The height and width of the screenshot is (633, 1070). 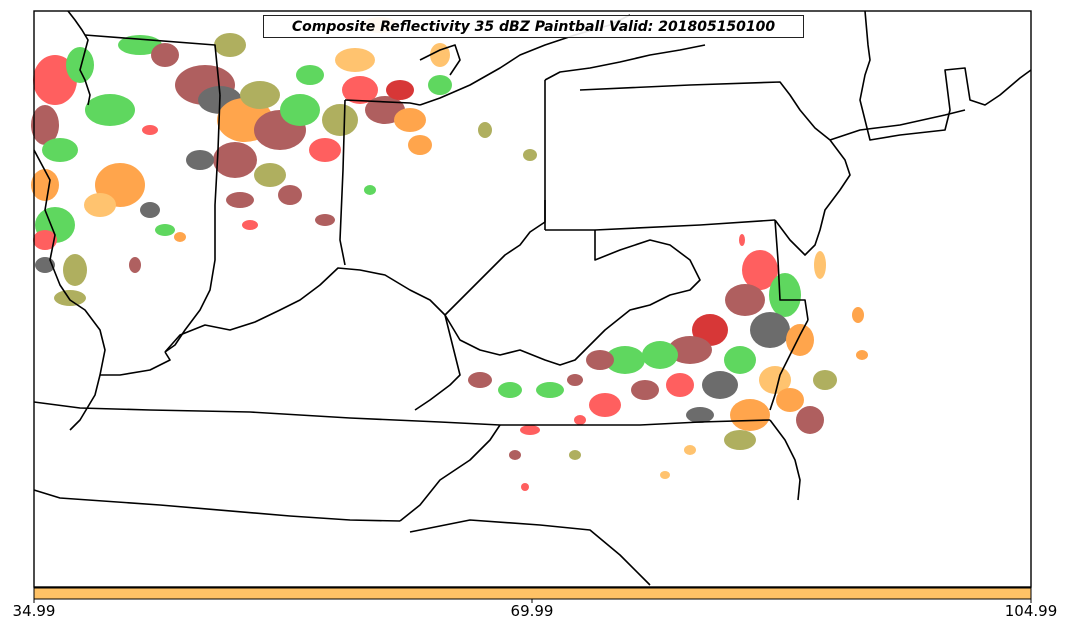 I want to click on mississippi-river, so click(x=69, y=290).